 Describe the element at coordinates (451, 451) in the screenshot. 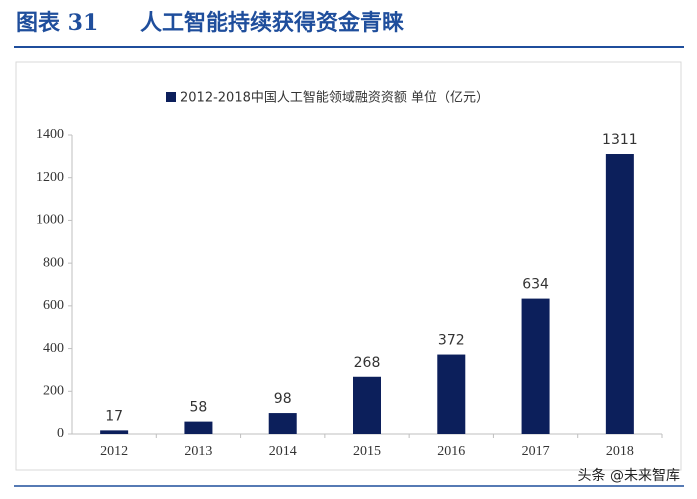

I see `x-tick-label: 2016` at that location.